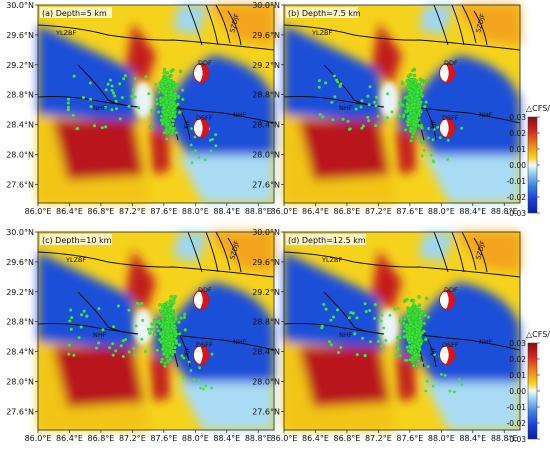  I want to click on colorbar-tick-label: 0.03, so click(517, 117).